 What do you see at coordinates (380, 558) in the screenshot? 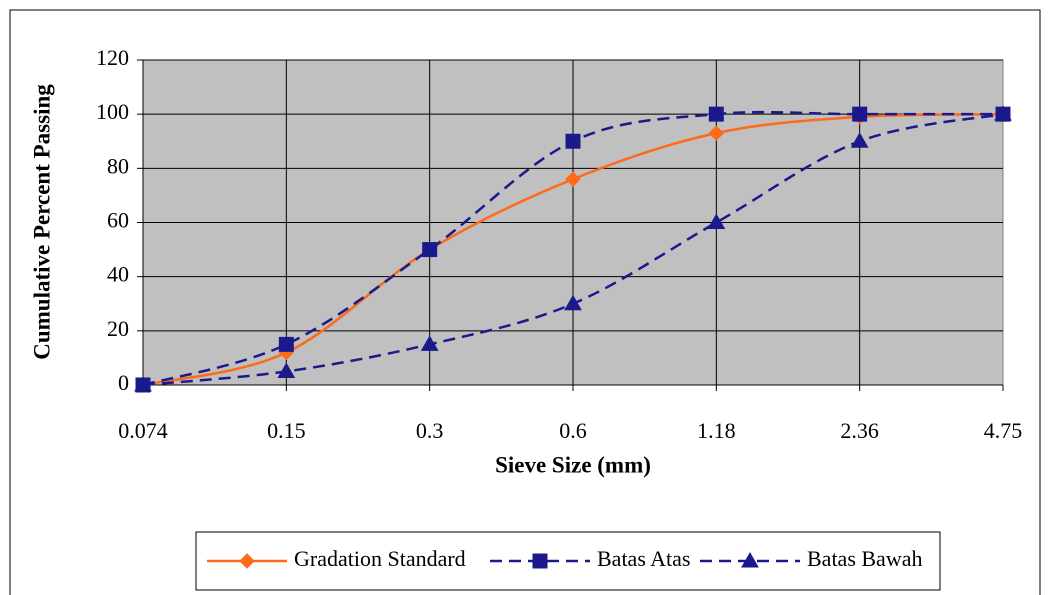
I see `legend-label: Gradation Standard` at bounding box center [380, 558].